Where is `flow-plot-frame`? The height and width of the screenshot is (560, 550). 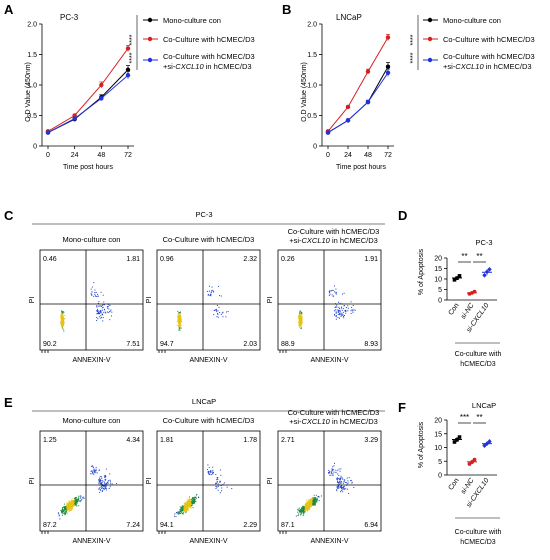
flow-plot-frame is located at coordinates (91, 300).